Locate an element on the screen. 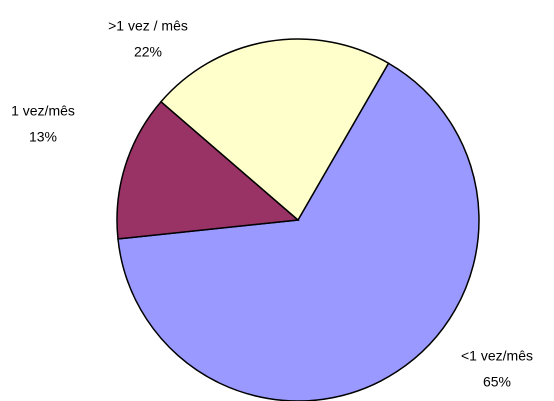 This screenshot has width=554, height=401. slice-value-label: 65% is located at coordinates (497, 382).